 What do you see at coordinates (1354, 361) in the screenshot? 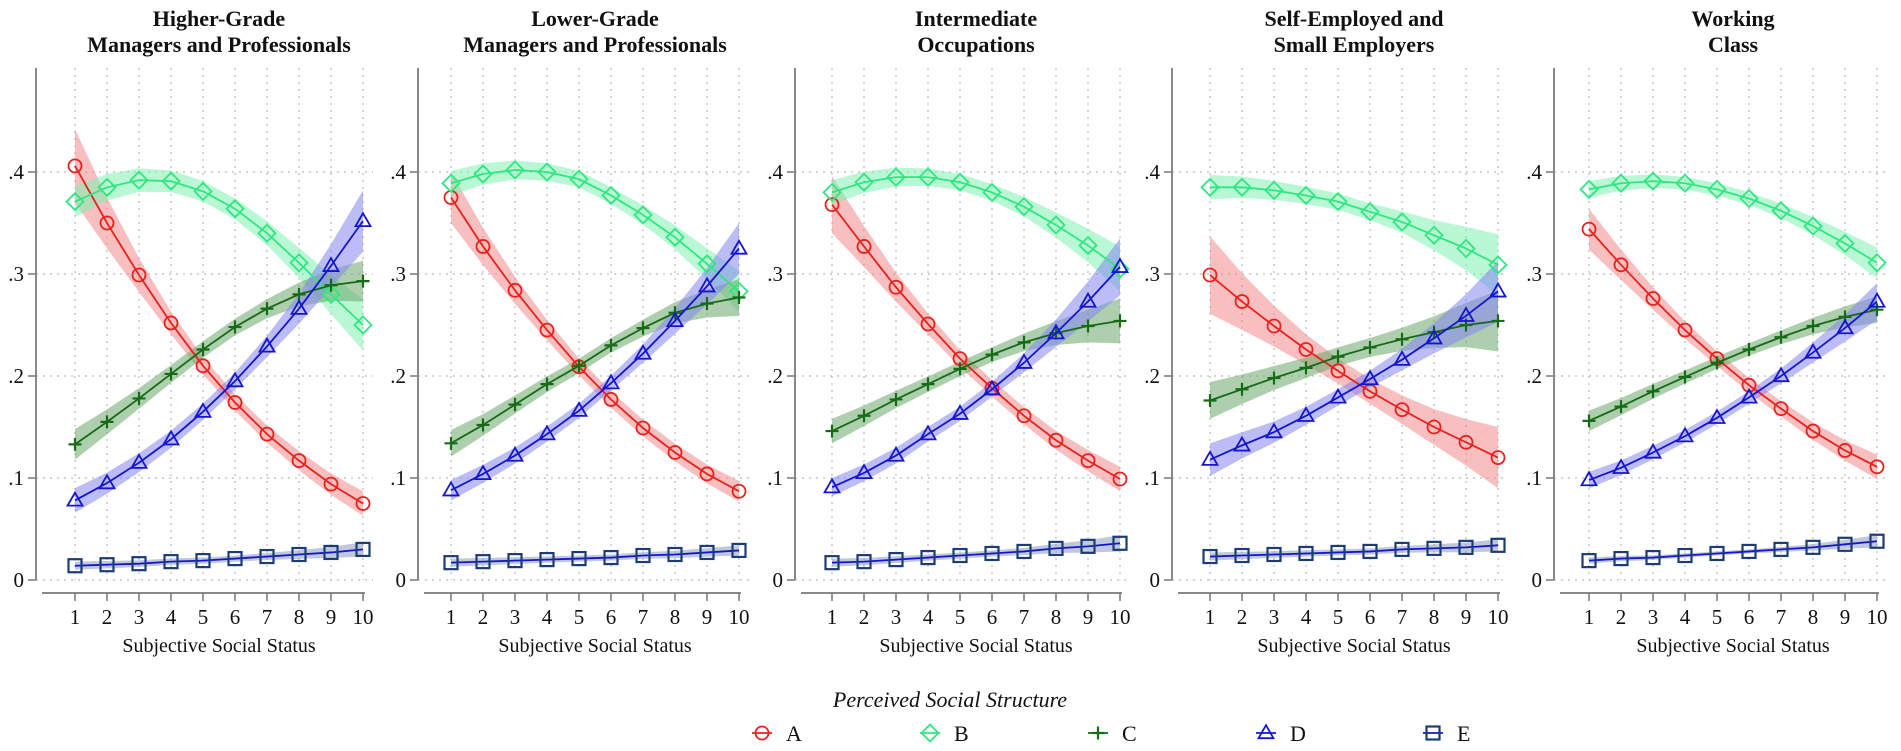
I see `series-line-C` at bounding box center [1354, 361].